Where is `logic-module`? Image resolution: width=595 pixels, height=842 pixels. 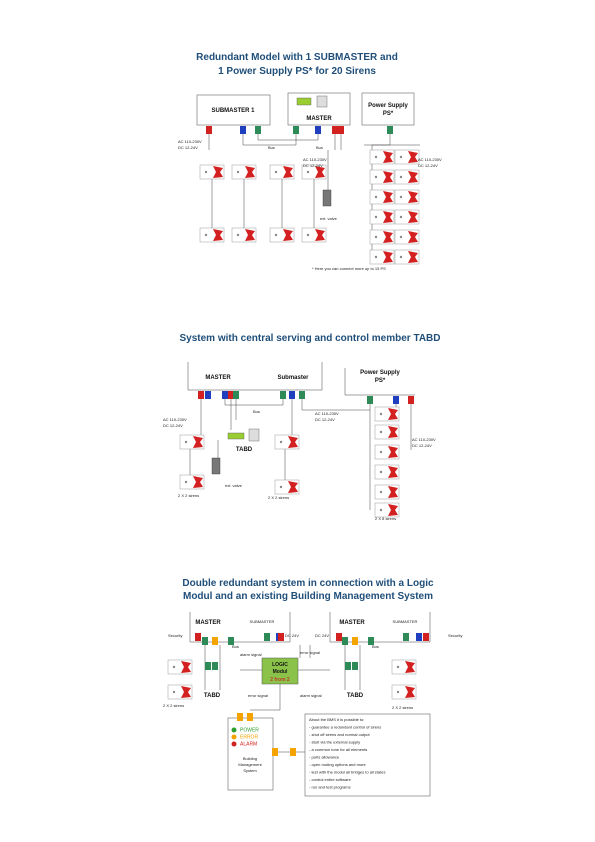 logic-module is located at coordinates (280, 671).